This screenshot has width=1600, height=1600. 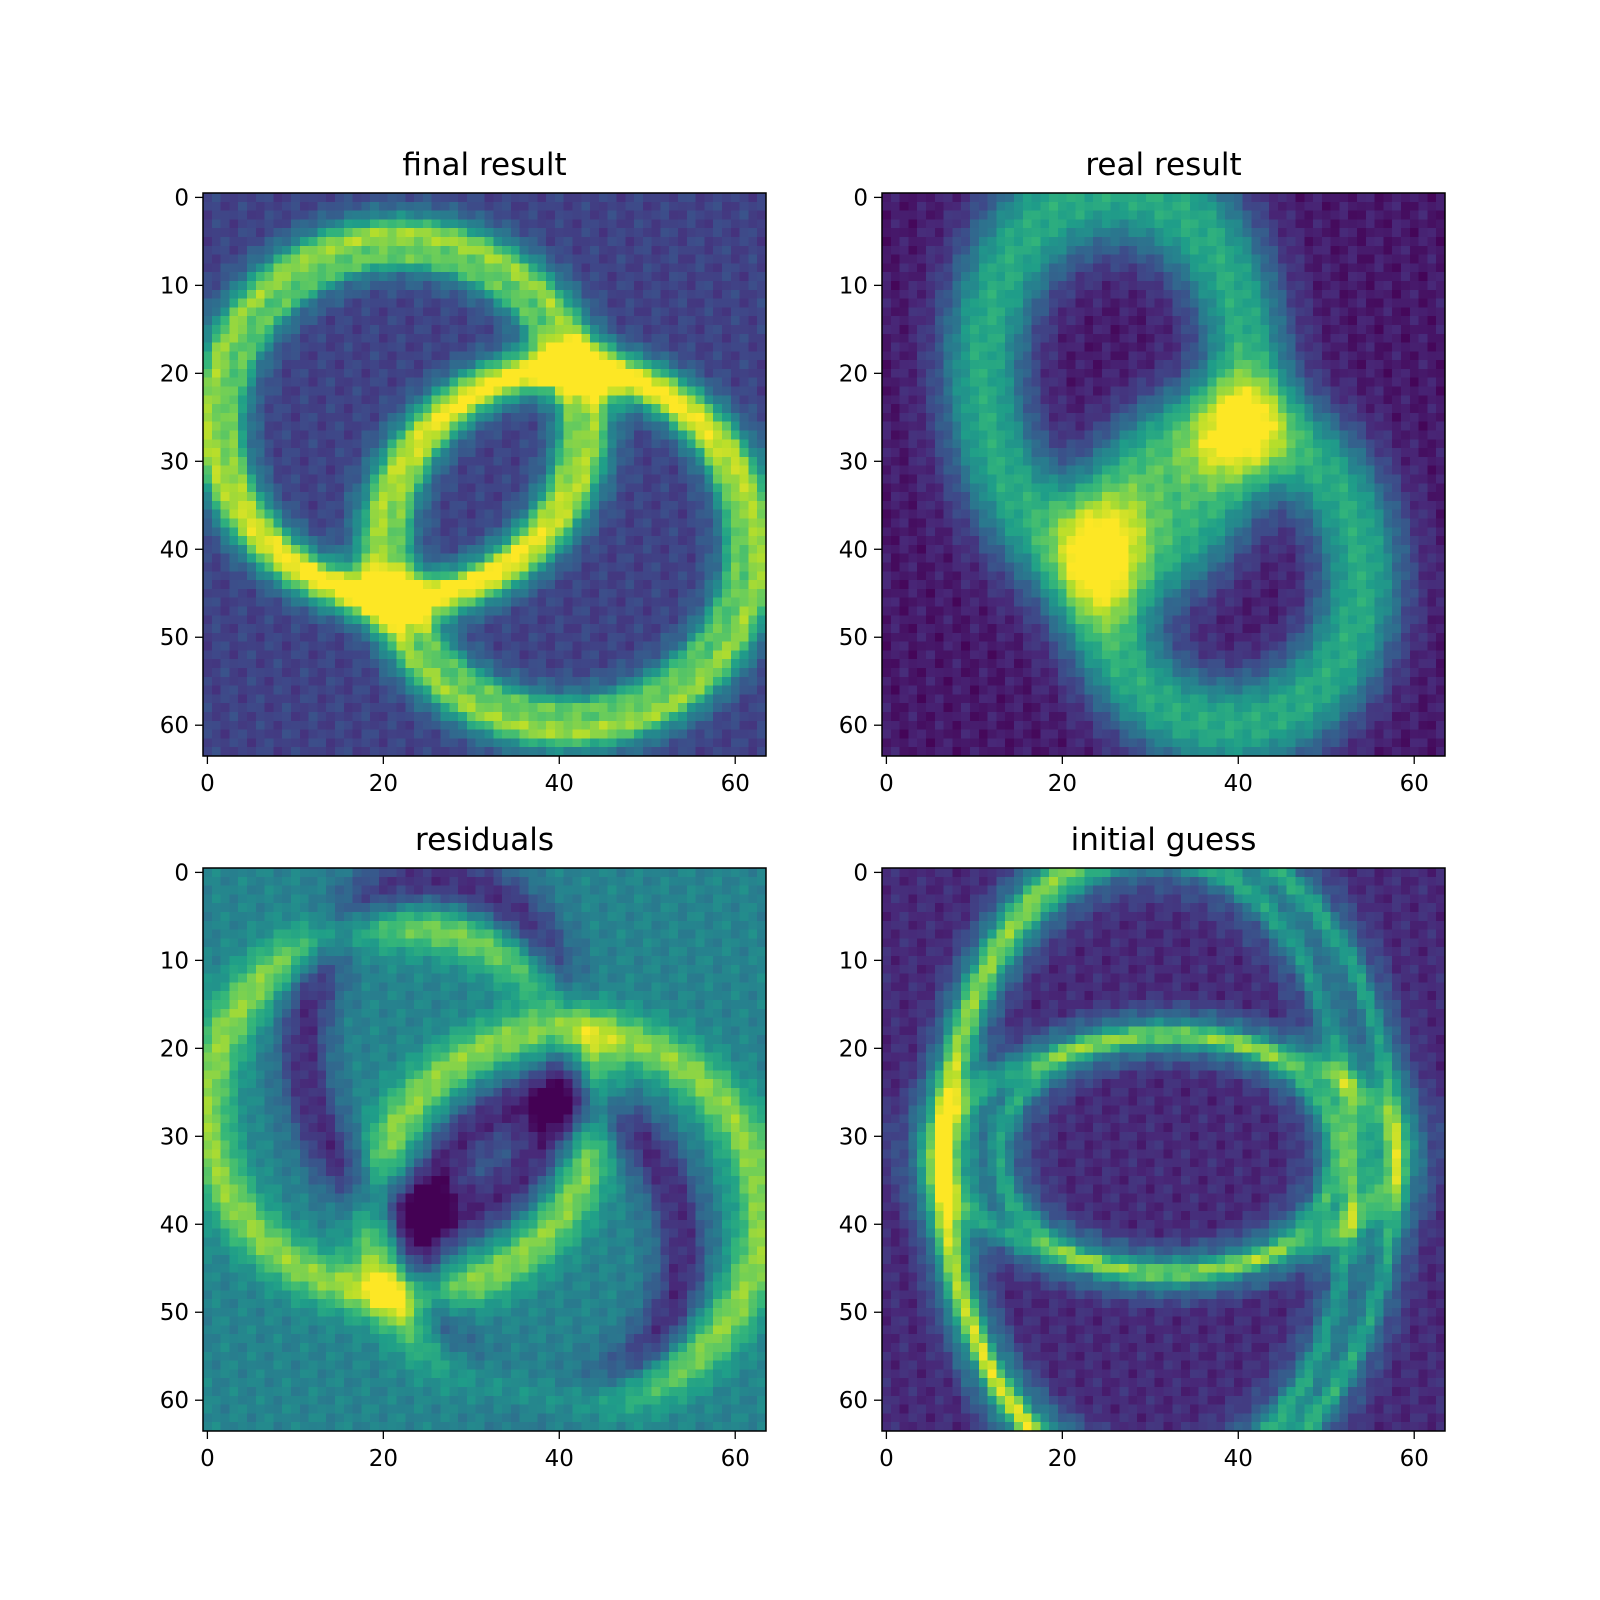 I want to click on panel-title: initial guess, so click(x=1164, y=840).